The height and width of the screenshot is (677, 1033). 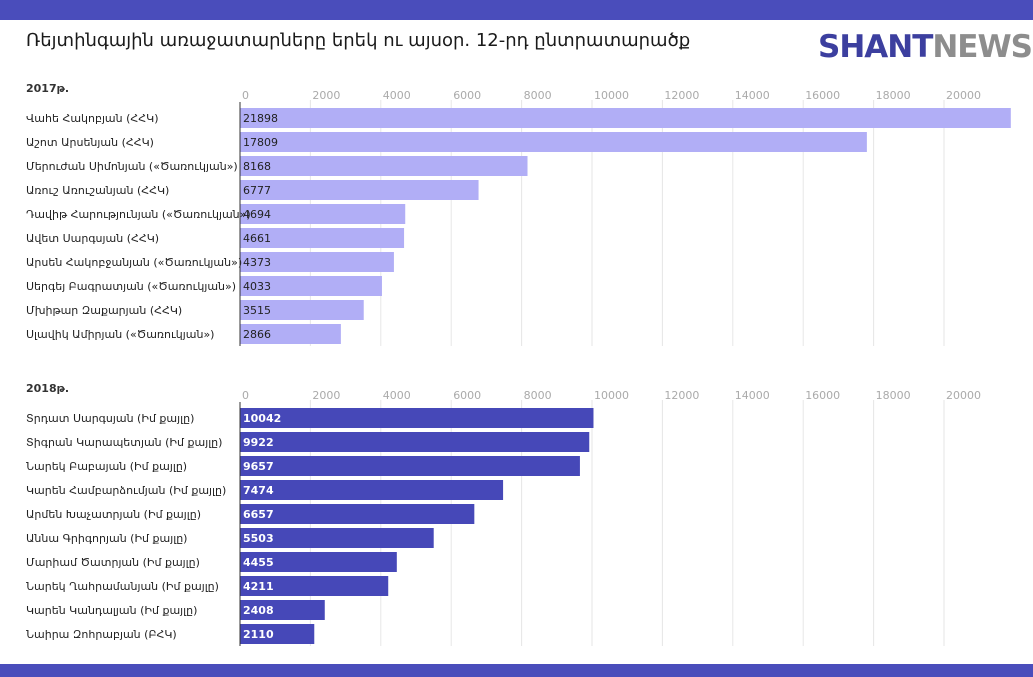 What do you see at coordinates (257, 214) in the screenshot?
I see `value-label-2017: 4694` at bounding box center [257, 214].